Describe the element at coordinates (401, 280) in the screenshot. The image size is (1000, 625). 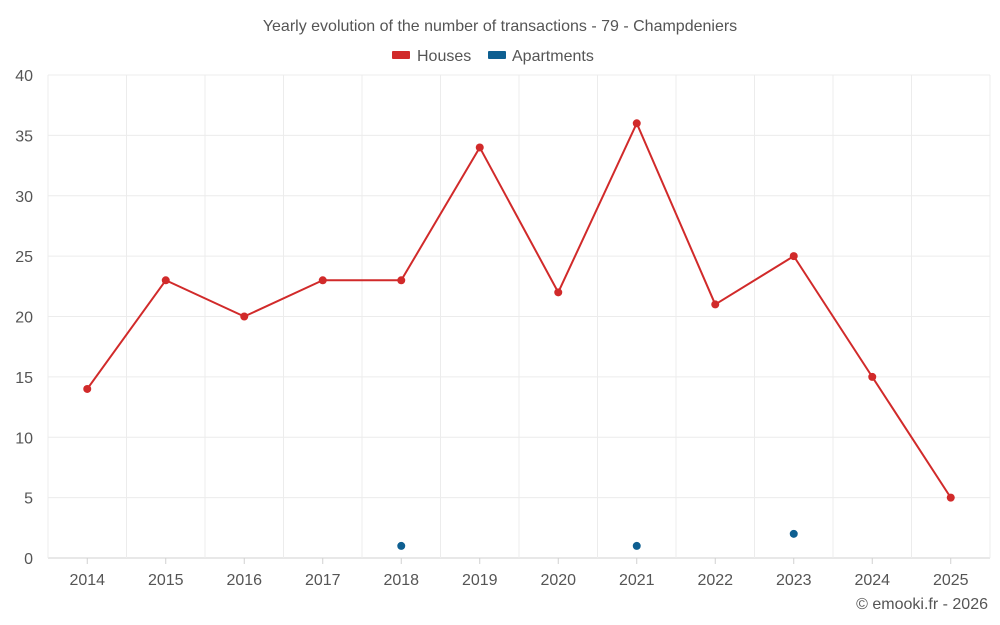
I see `data-point-houses-2018` at that location.